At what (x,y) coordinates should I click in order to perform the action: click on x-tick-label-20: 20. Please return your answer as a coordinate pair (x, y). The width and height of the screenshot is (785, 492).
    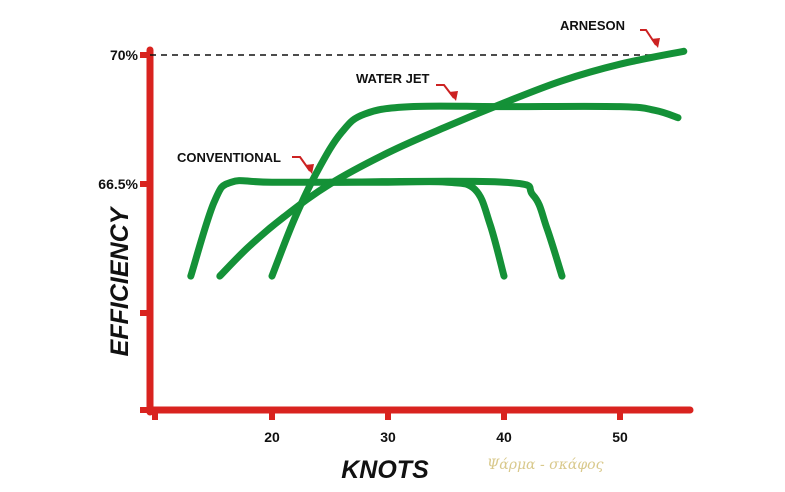
    Looking at the image, I should click on (272, 437).